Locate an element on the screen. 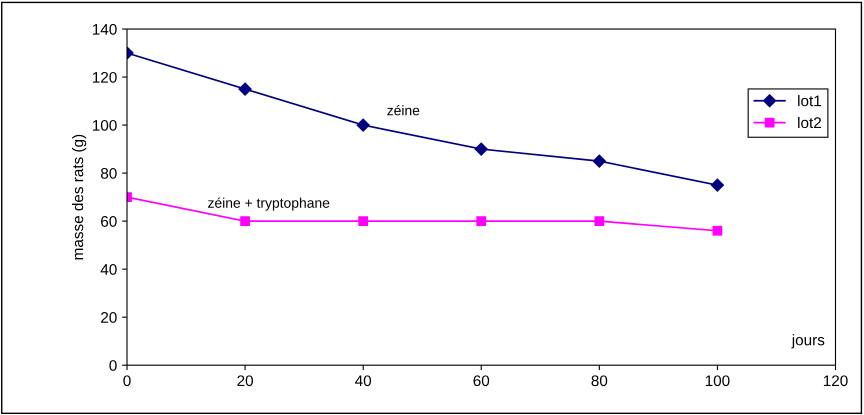  y-tick-label: 20 is located at coordinates (109, 317).